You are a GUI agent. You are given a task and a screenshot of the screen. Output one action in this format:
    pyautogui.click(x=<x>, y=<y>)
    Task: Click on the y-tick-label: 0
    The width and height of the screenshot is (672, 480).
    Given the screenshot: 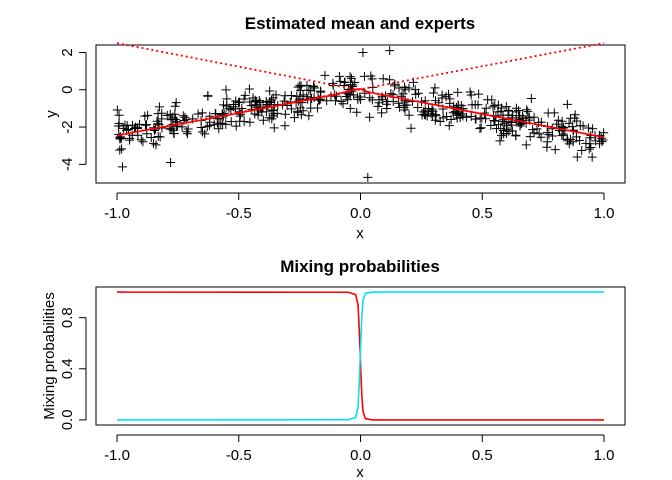 What is the action you would take?
    pyautogui.click(x=67, y=90)
    